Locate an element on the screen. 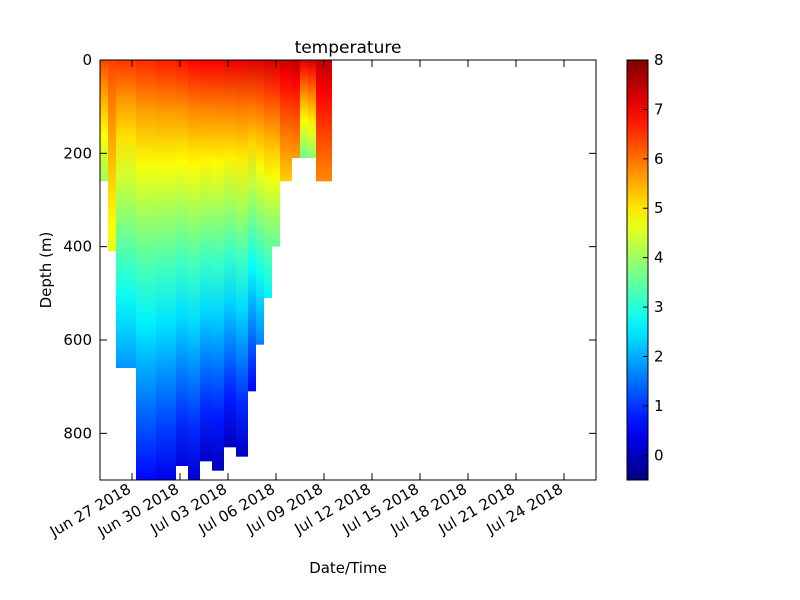  y-tick-label: 0 is located at coordinates (87, 60).